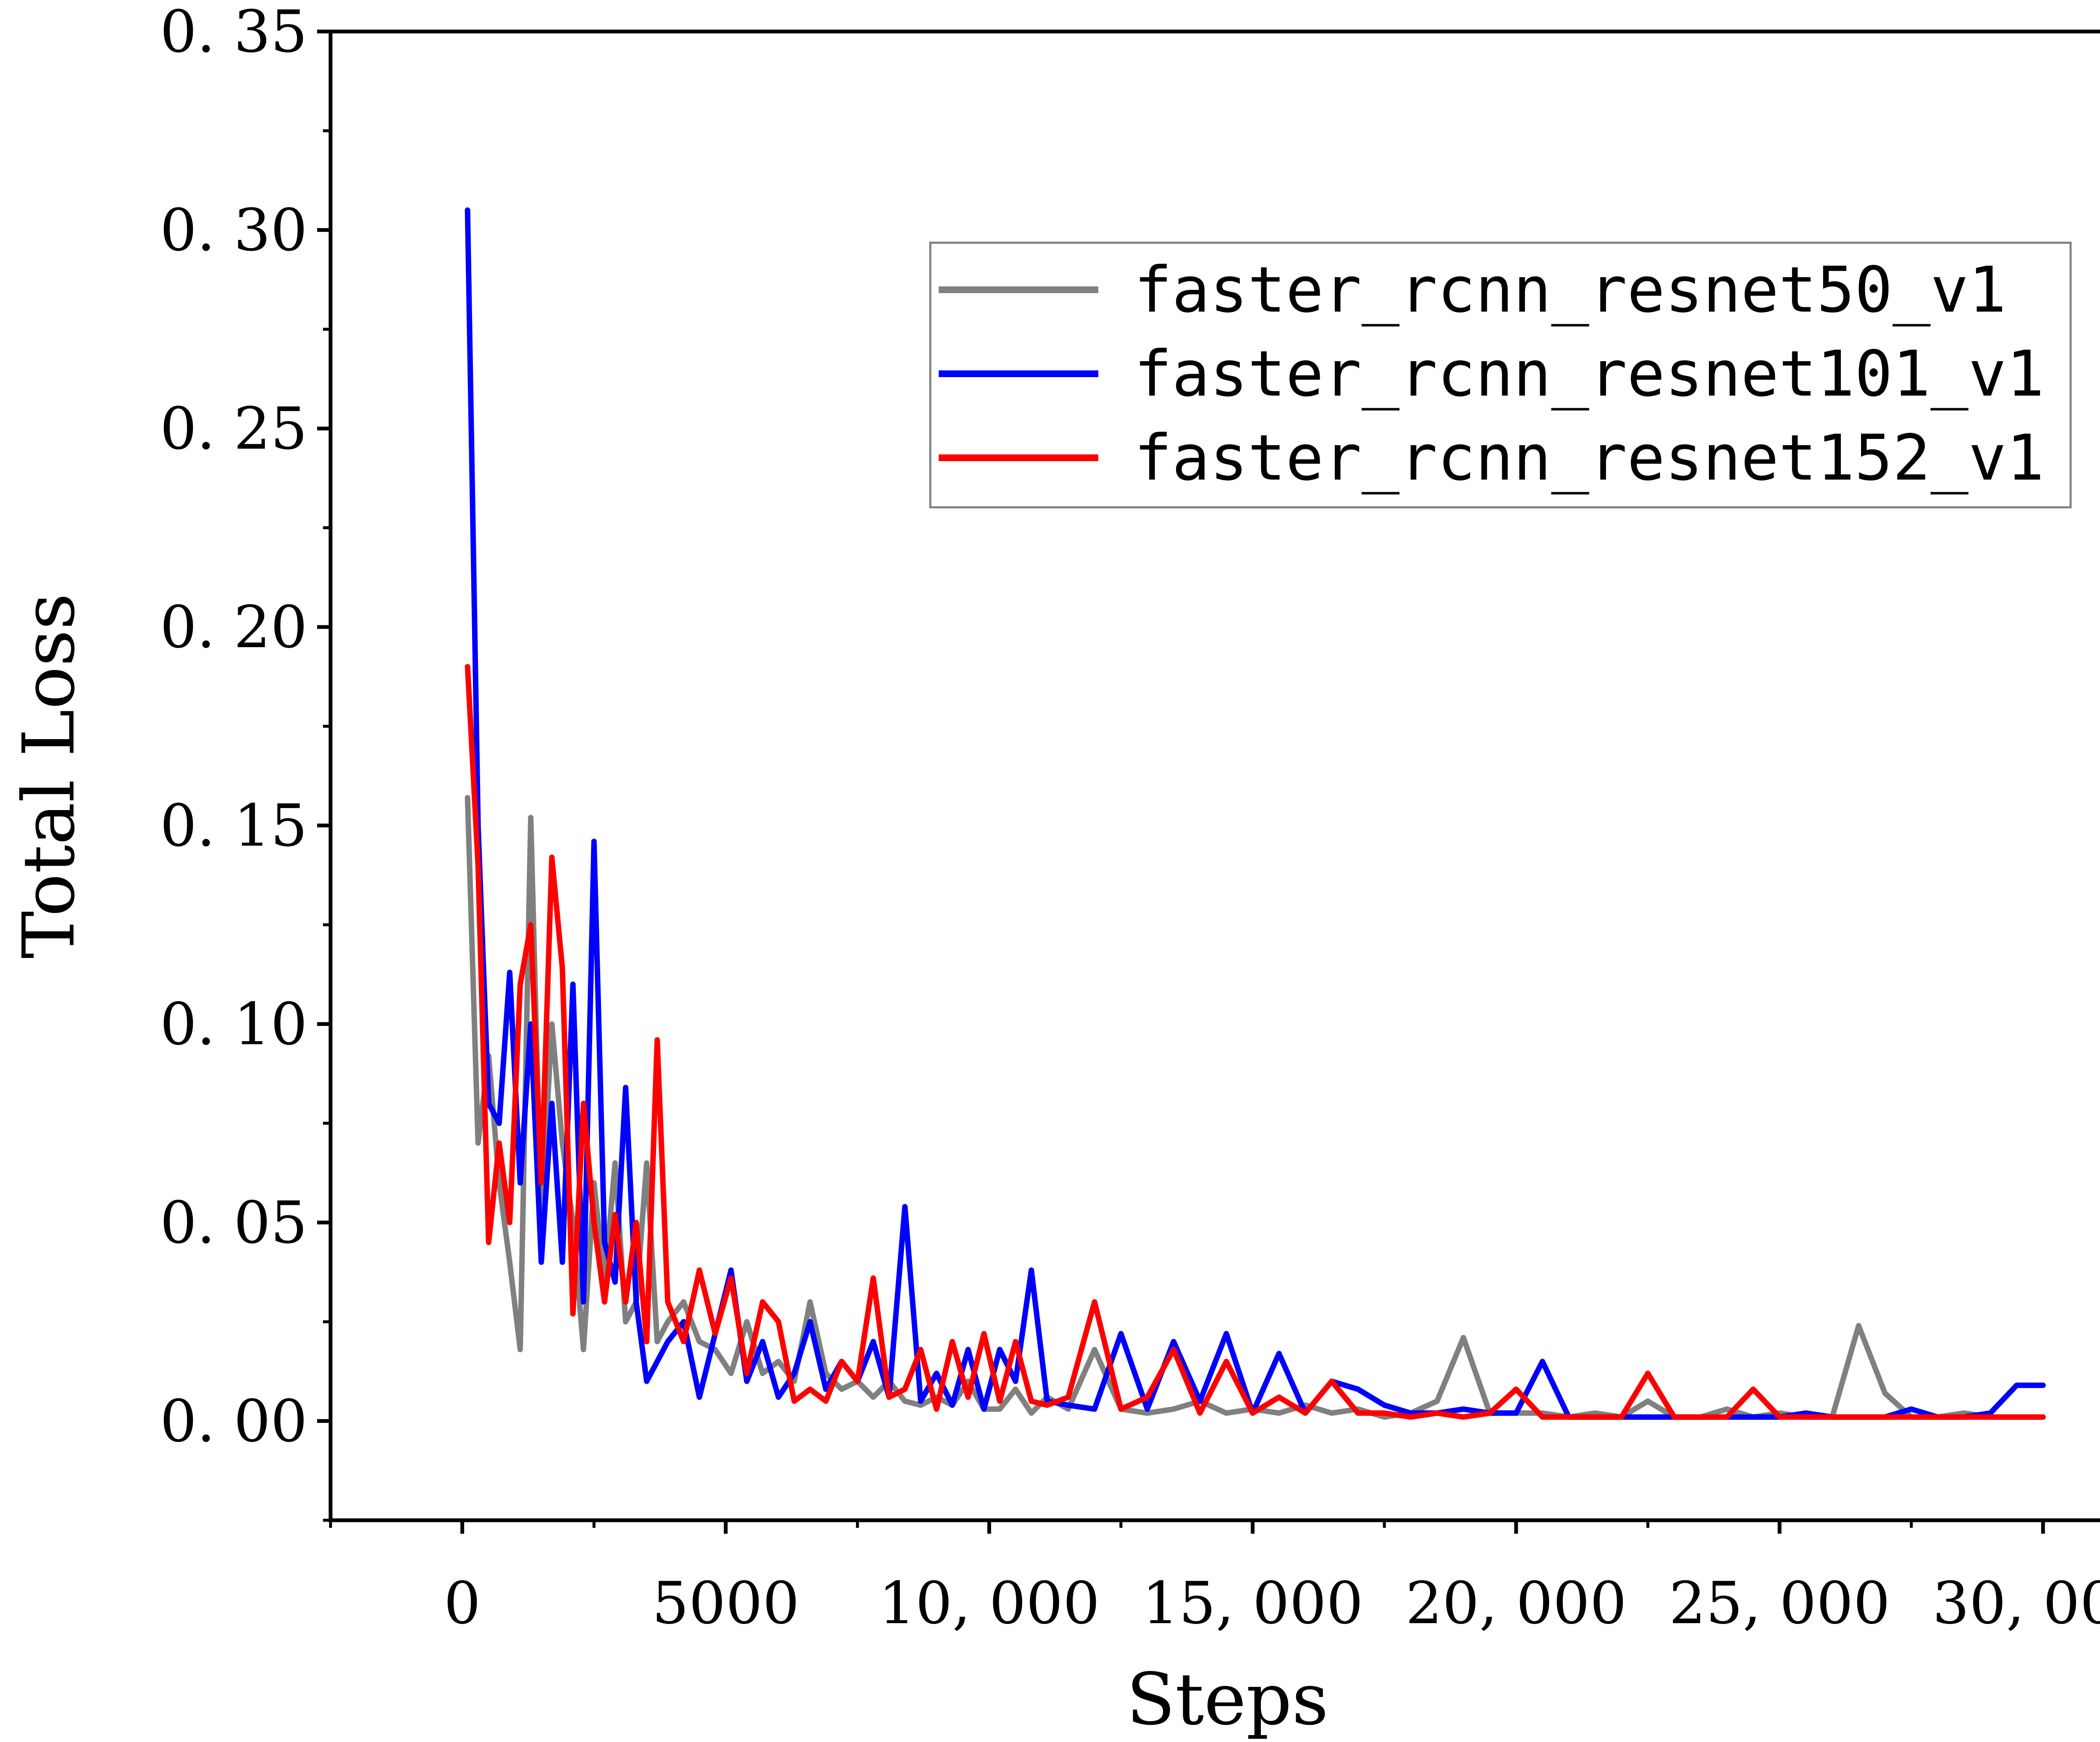 The width and height of the screenshot is (2100, 1742). I want to click on legend-label-resnet152: faster_rcnn_resnet152_v1, so click(1589, 458).